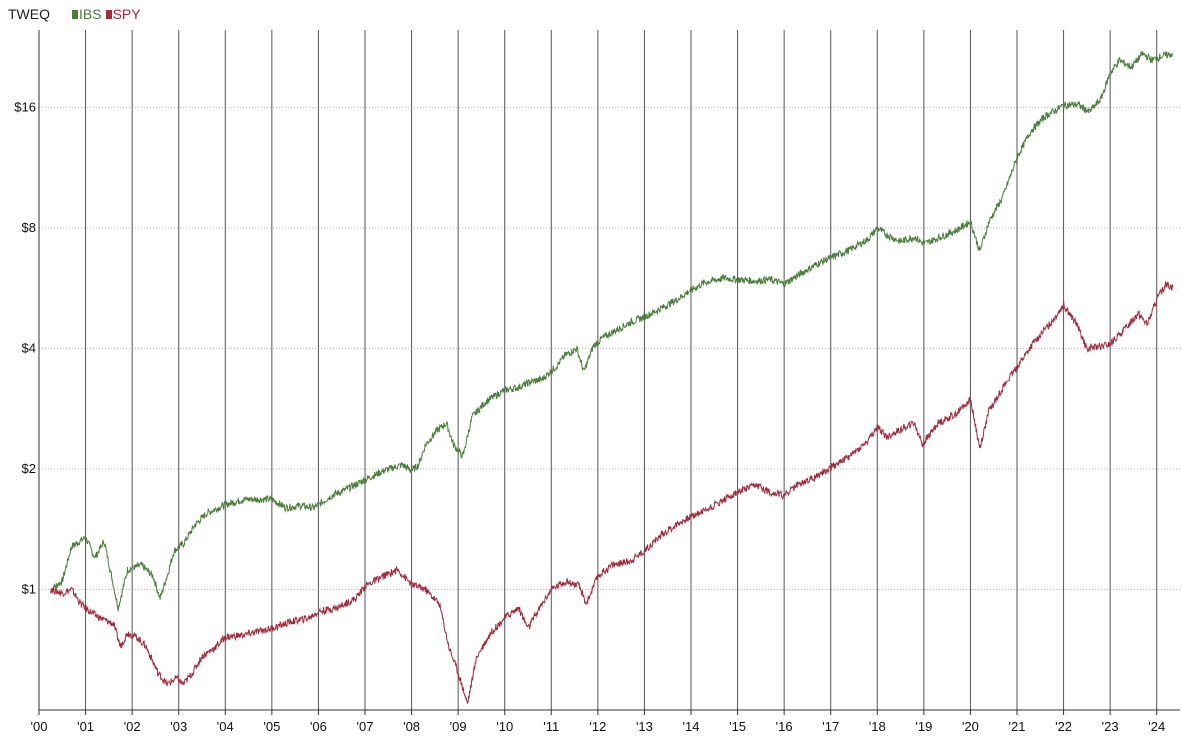  What do you see at coordinates (551, 726) in the screenshot?
I see `x-tick-label: '11` at bounding box center [551, 726].